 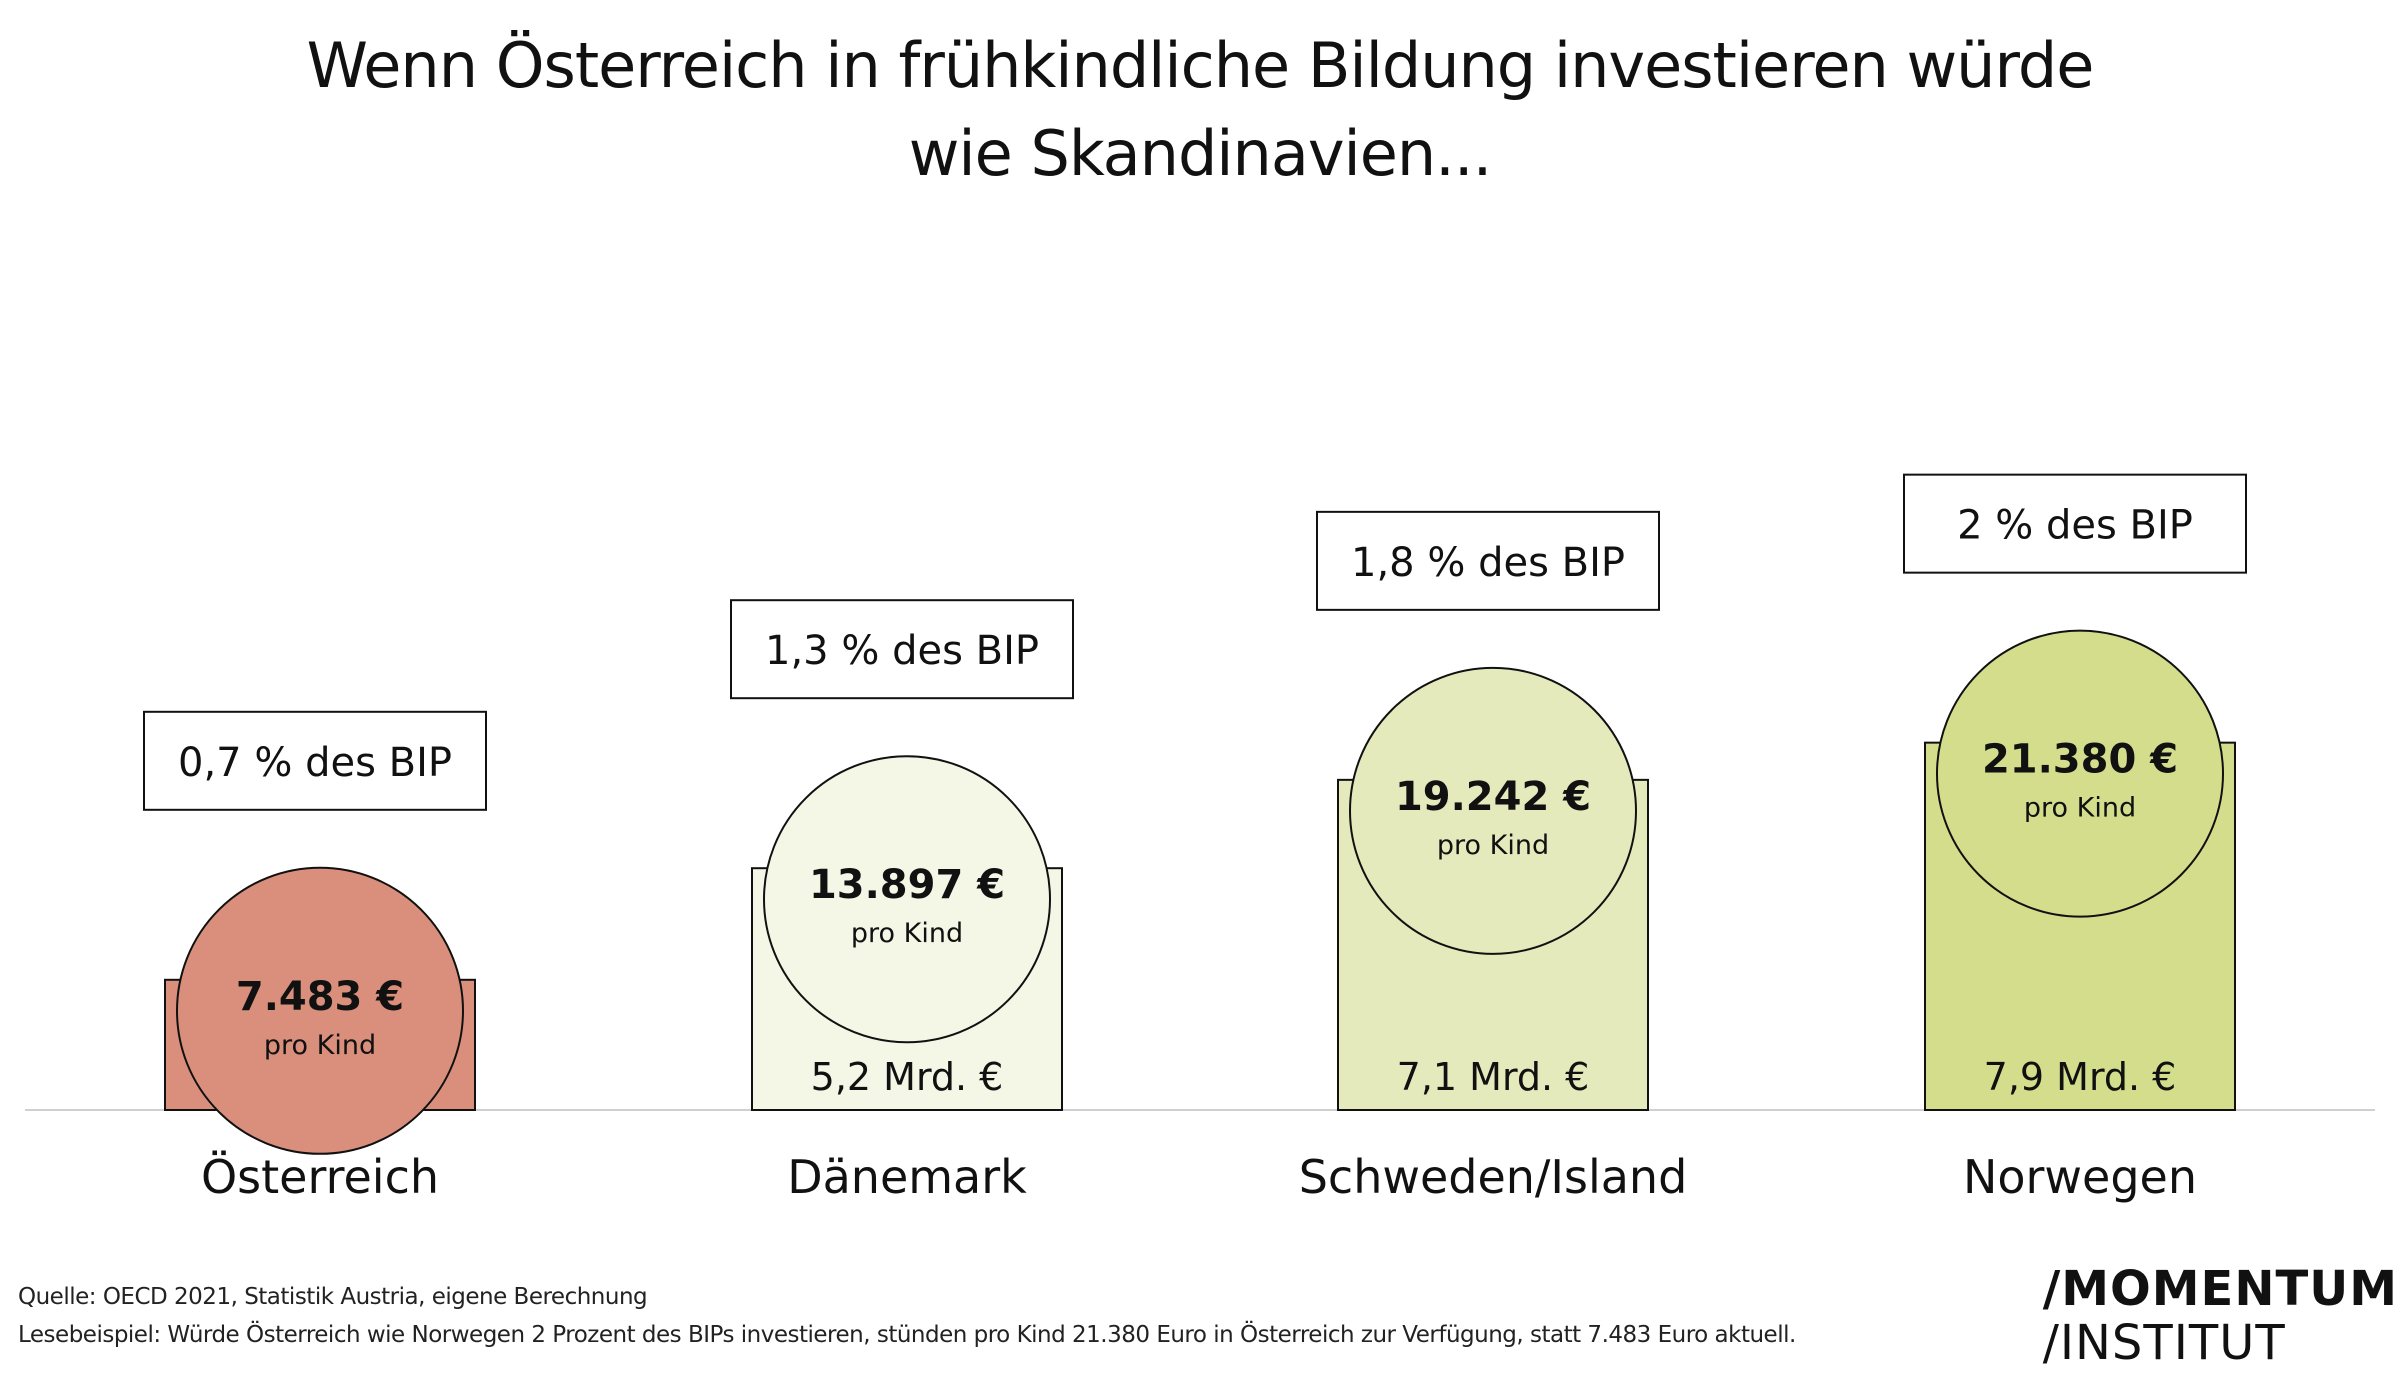 I want to click on gdp-share-box-dänemark, so click(x=902, y=649).